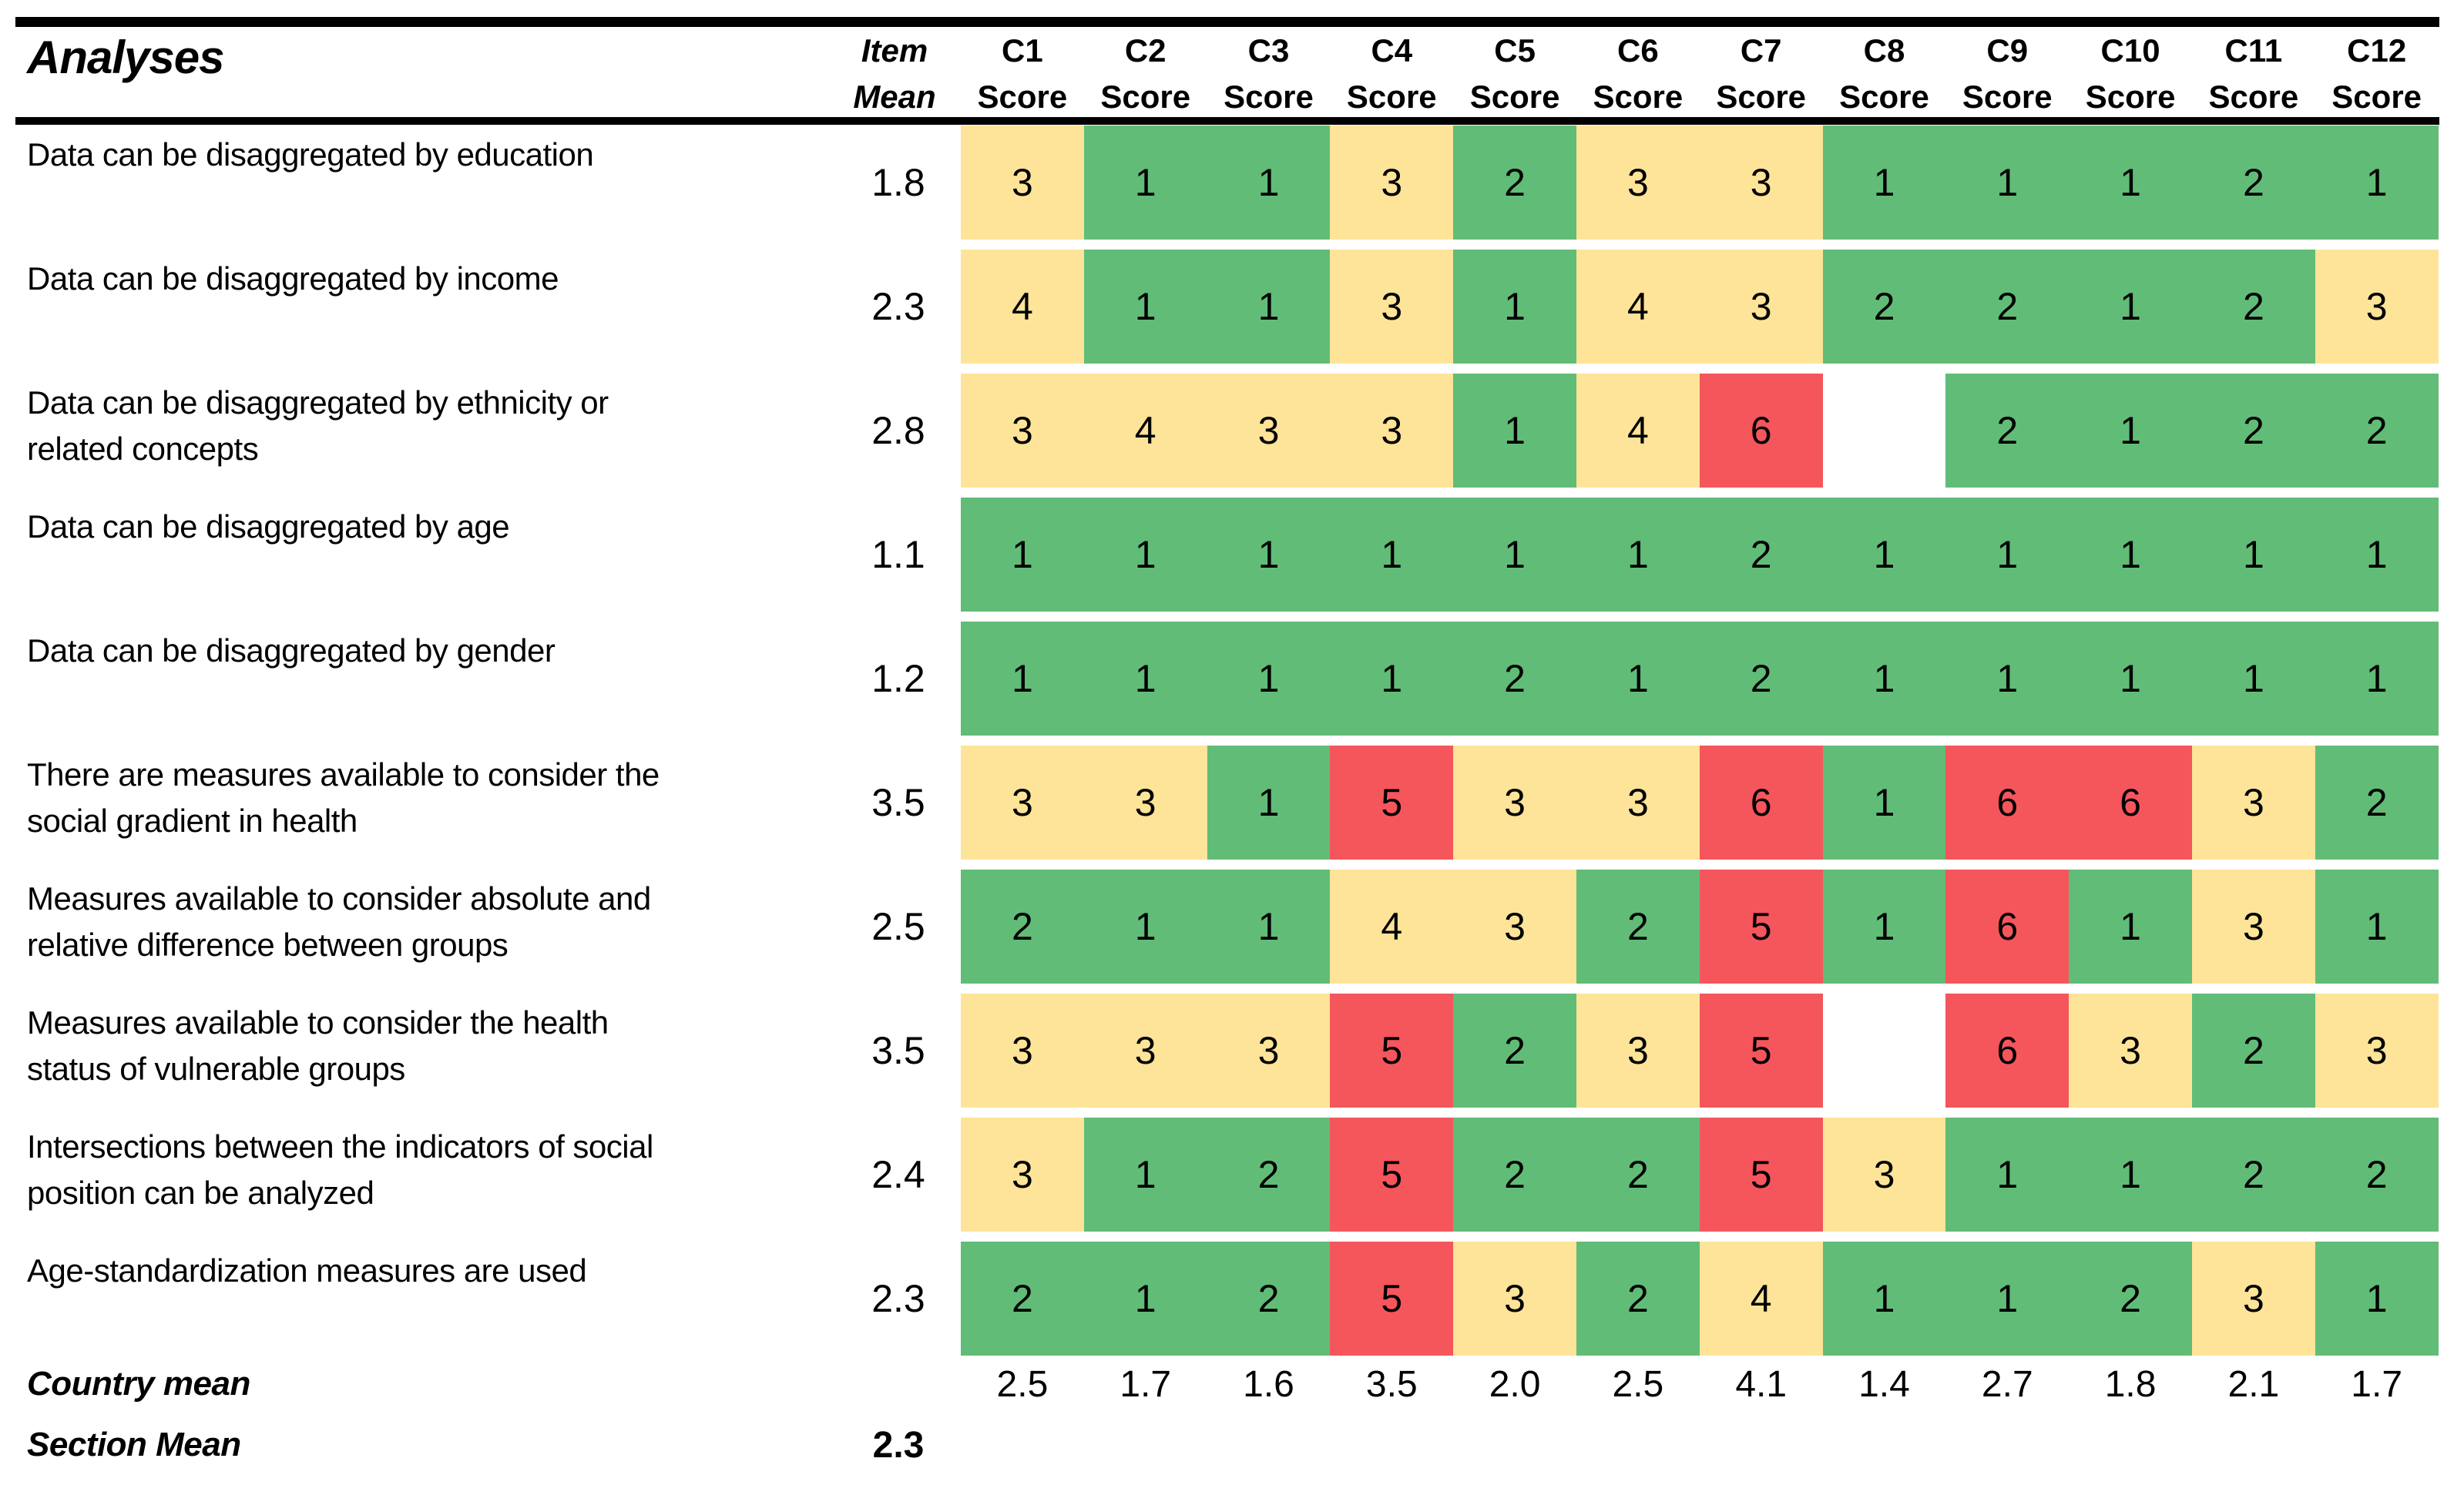  What do you see at coordinates (1515, 50) in the screenshot?
I see `column-id: C5` at bounding box center [1515, 50].